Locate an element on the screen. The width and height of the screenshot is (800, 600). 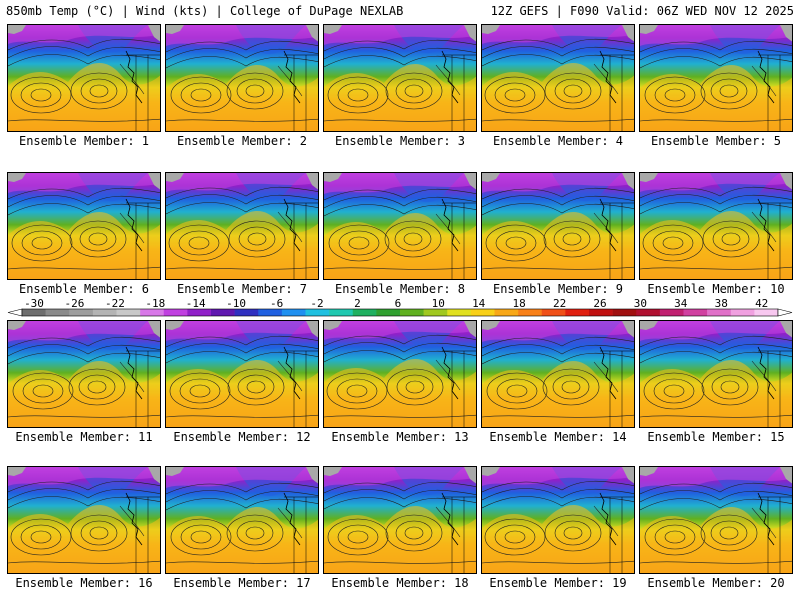
ensemble-panel: Ensemble Member: 10 is located at coordinates (716, 234).